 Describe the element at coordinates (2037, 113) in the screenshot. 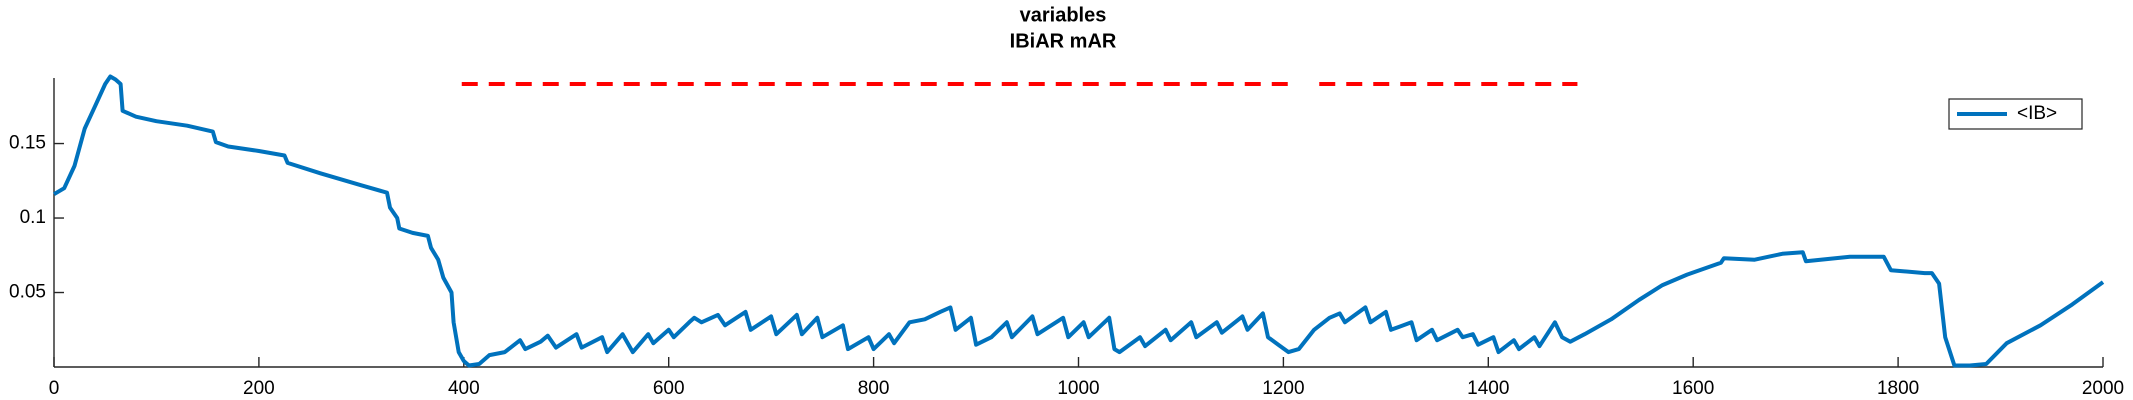

I see `legend-label: <IB>` at that location.